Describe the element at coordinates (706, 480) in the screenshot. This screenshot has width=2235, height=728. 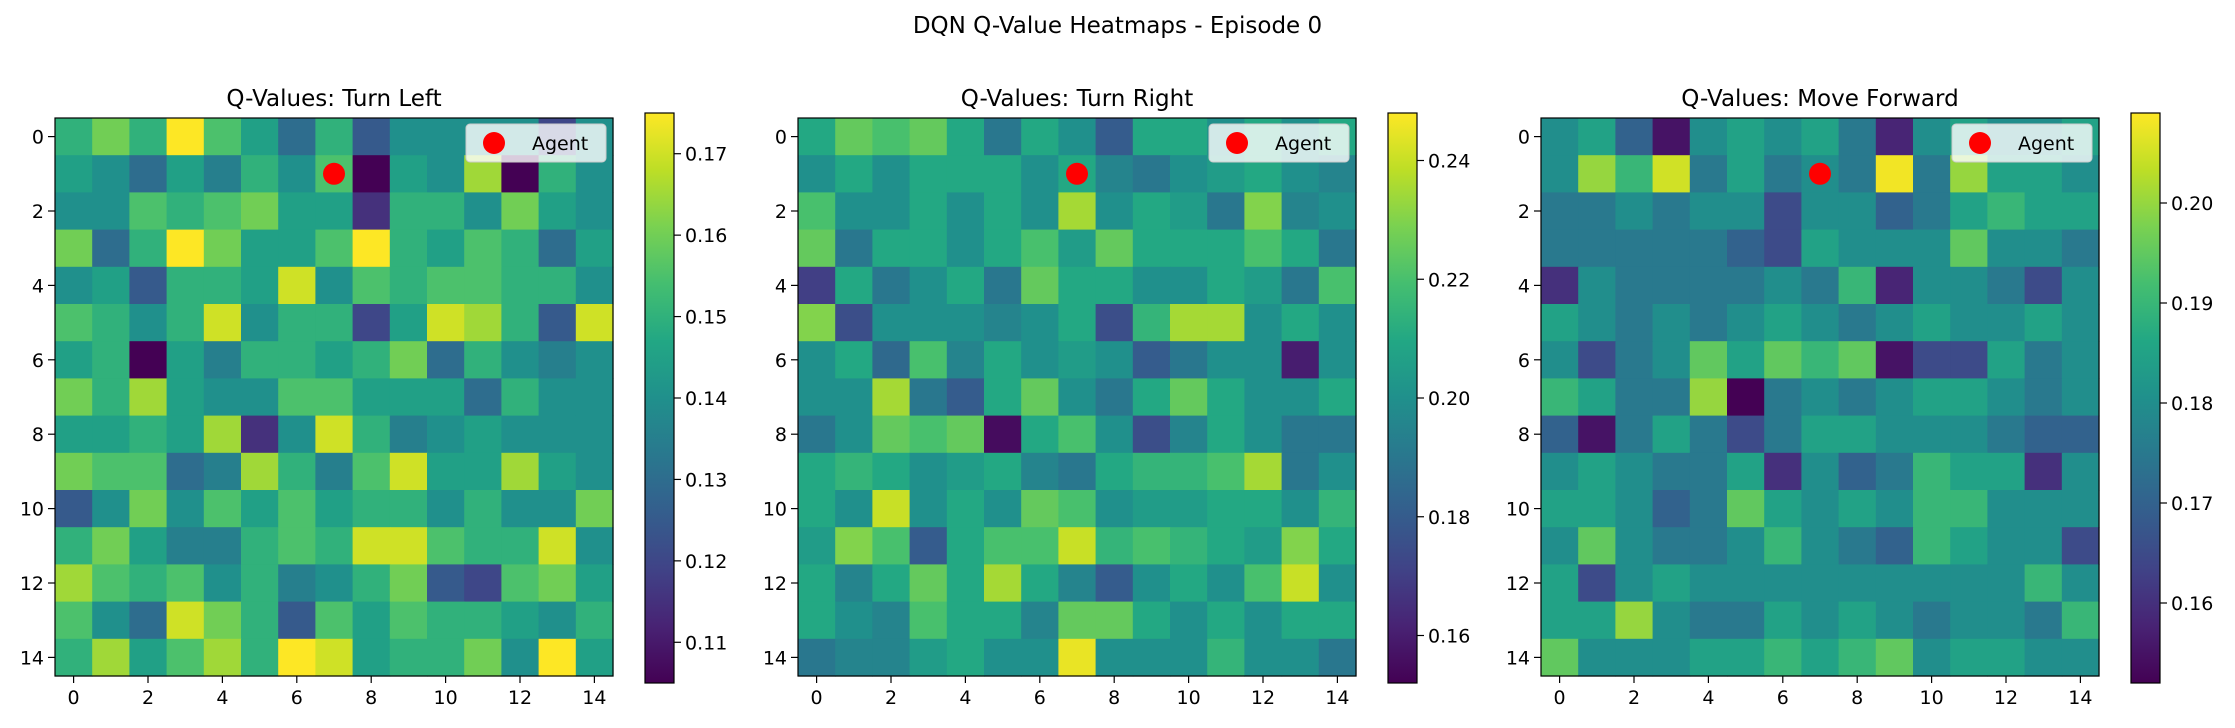
I see `colorbar-tick-label: 0.13` at that location.